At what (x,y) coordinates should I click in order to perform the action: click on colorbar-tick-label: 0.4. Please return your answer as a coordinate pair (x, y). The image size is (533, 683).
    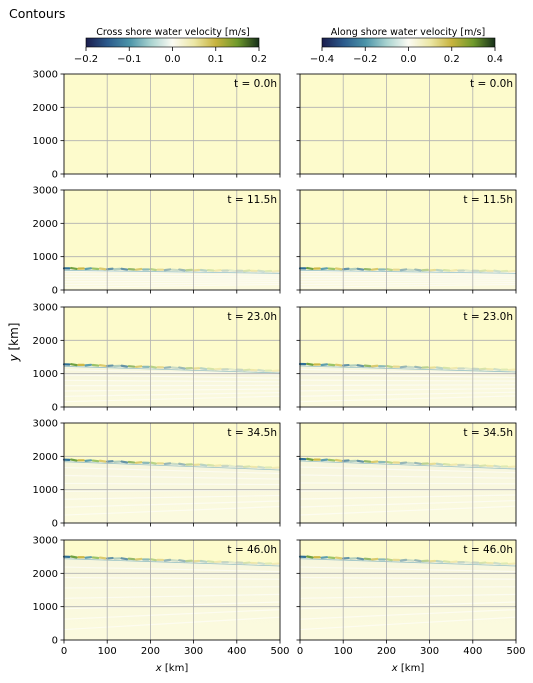
    Looking at the image, I should click on (495, 59).